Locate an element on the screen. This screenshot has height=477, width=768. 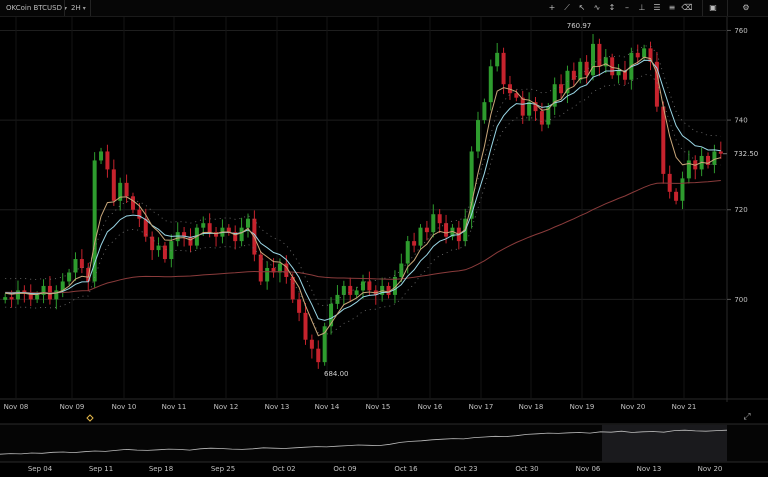
save-icon: ▣ is located at coordinates (713, 7).